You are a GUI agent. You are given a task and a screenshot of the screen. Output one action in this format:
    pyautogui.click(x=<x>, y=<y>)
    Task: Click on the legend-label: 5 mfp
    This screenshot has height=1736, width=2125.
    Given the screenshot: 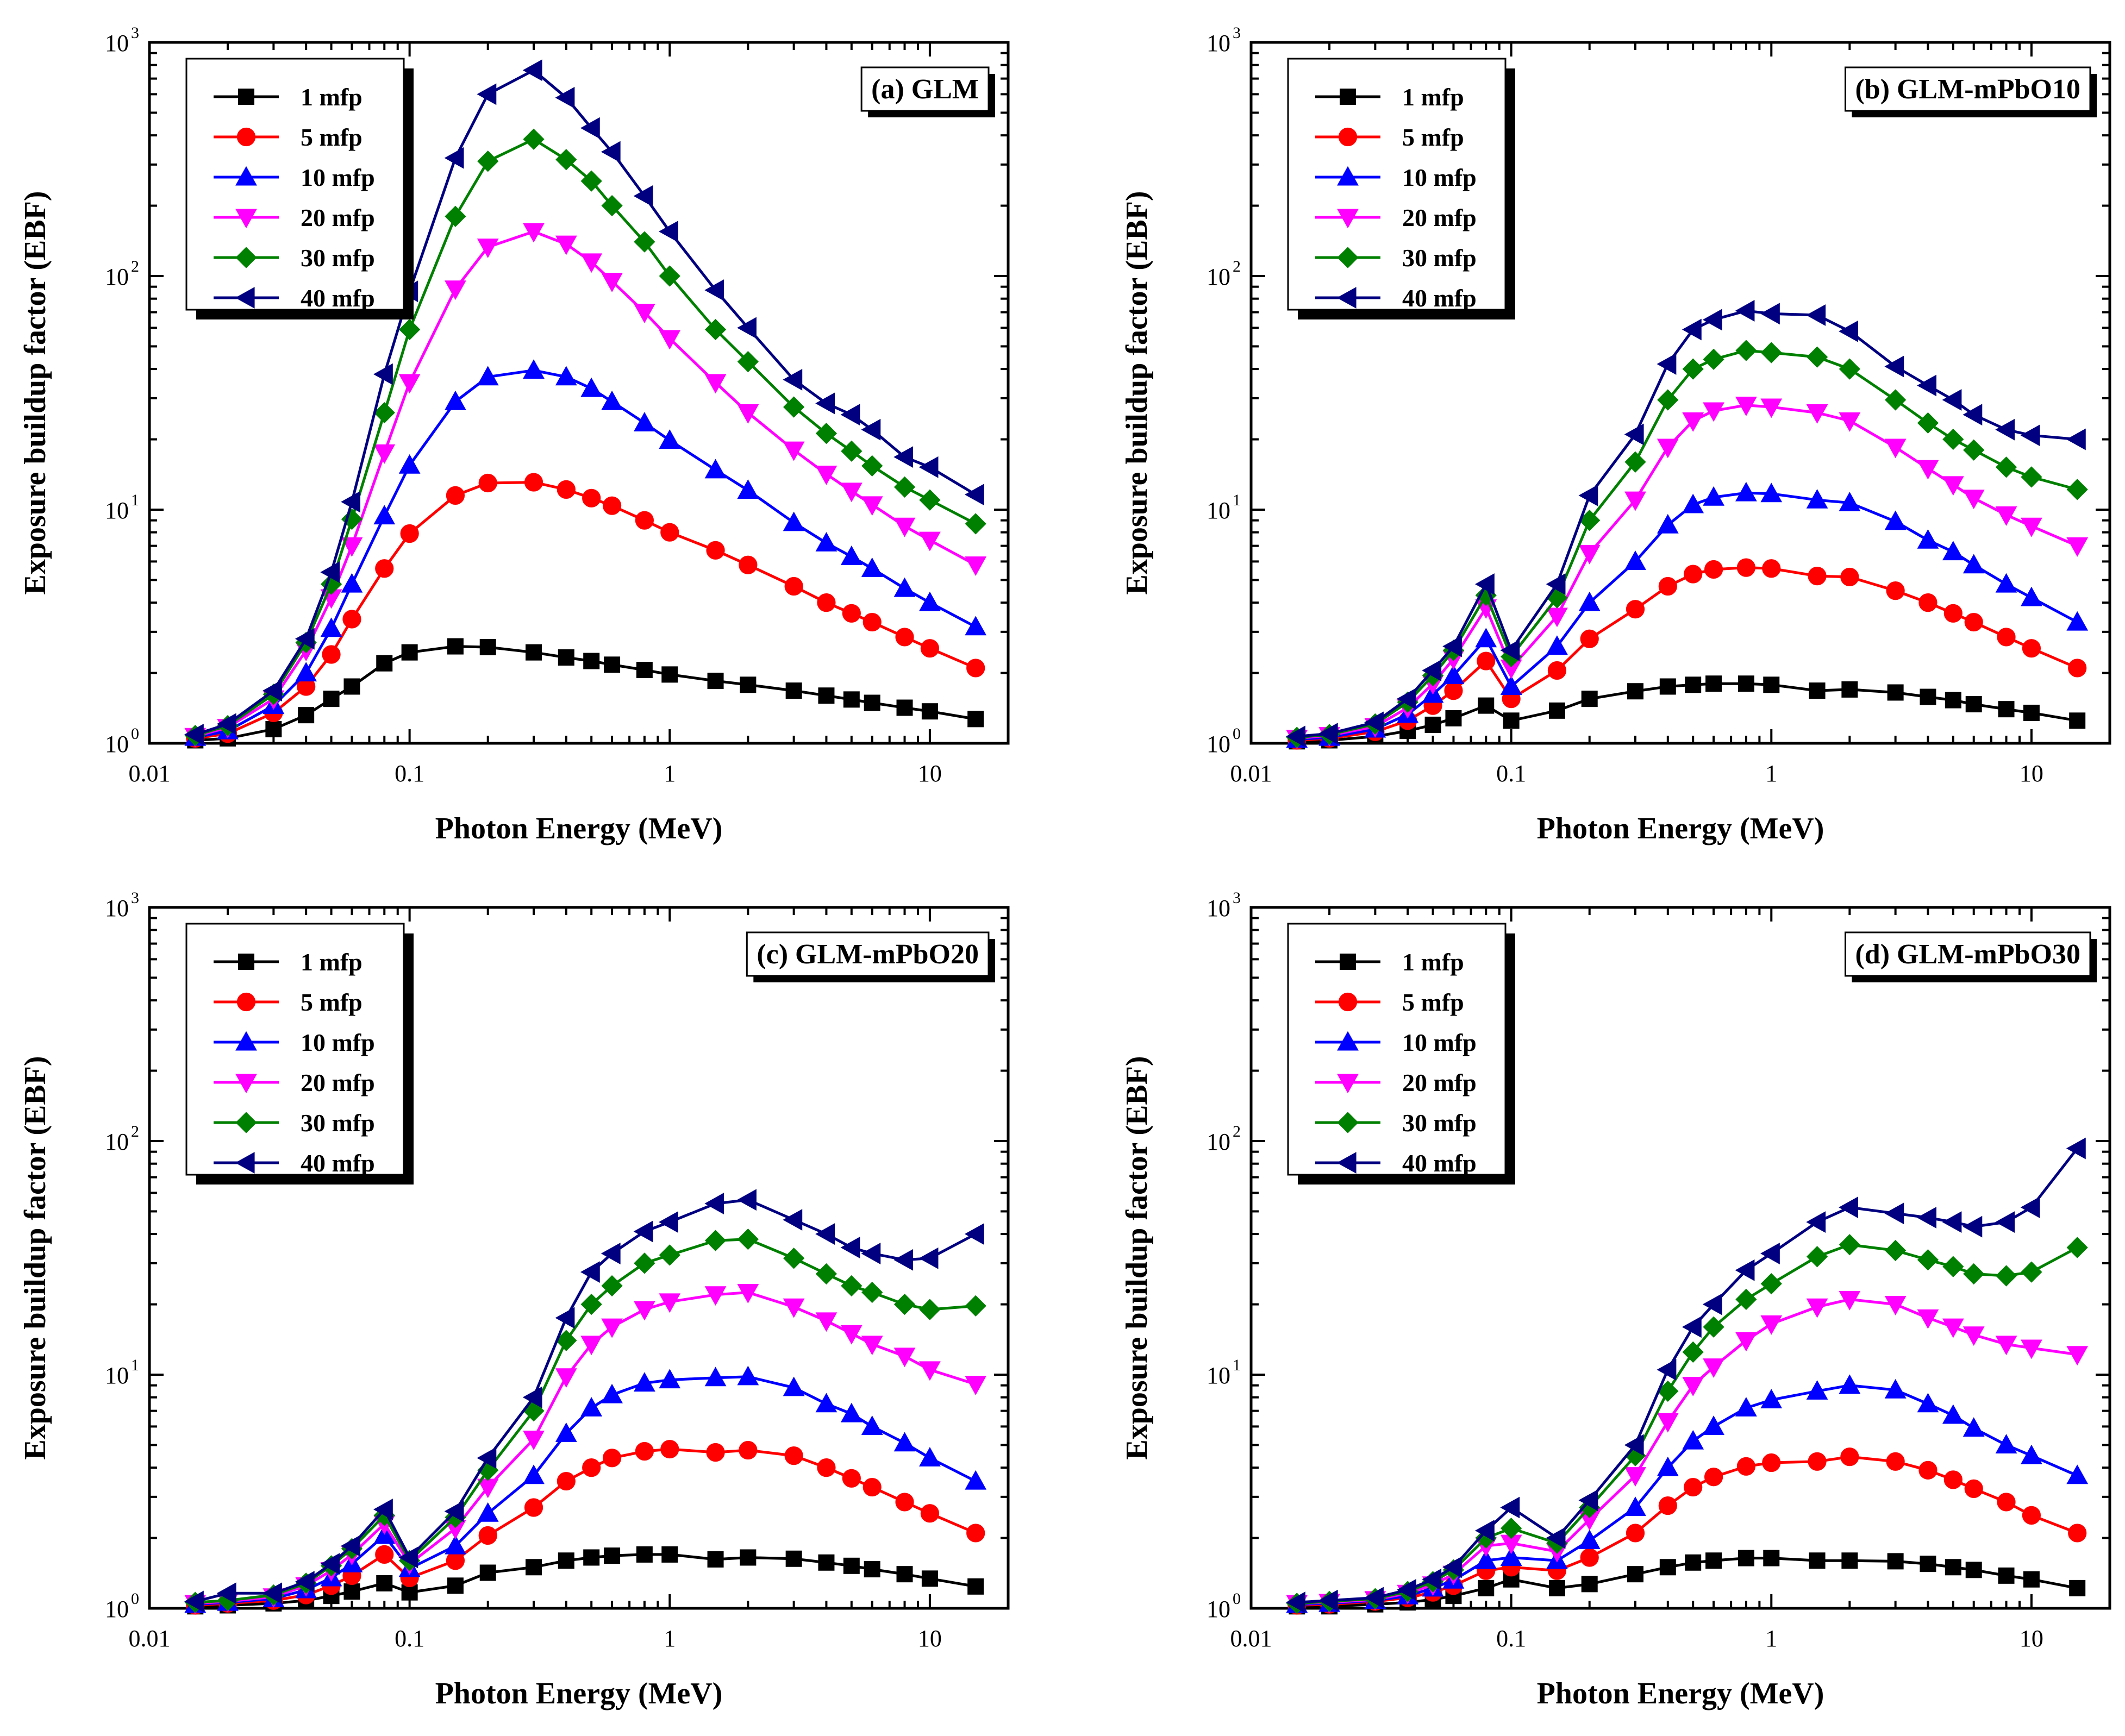 What is the action you would take?
    pyautogui.click(x=1433, y=1002)
    